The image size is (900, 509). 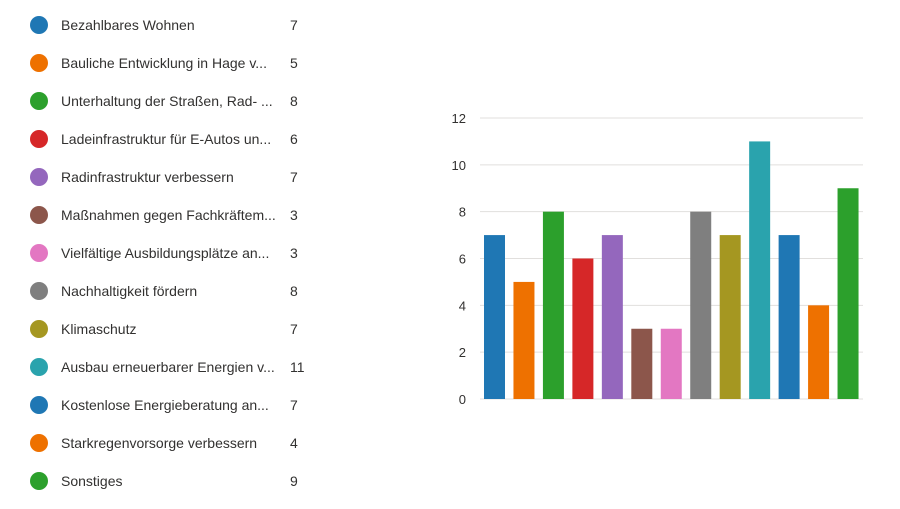 I want to click on legend-value: 4, so click(x=294, y=443).